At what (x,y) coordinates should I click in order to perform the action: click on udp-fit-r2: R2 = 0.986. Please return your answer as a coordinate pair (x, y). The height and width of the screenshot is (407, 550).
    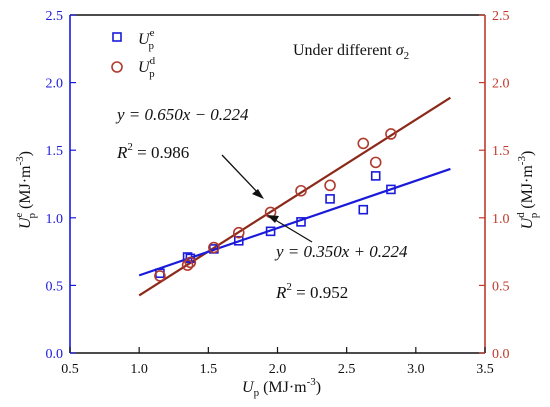
    Looking at the image, I should click on (152, 151).